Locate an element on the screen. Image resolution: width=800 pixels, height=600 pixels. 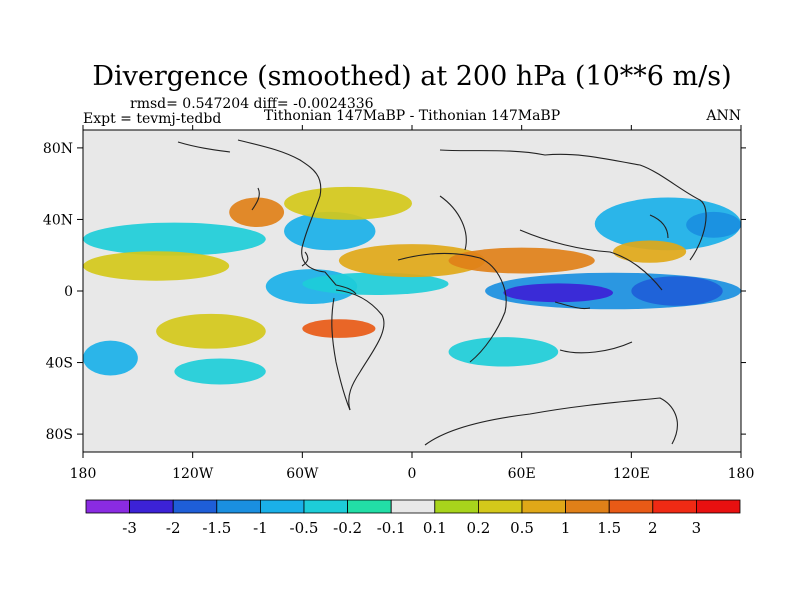
colorbar-label: 0.2 is located at coordinates (478, 528).